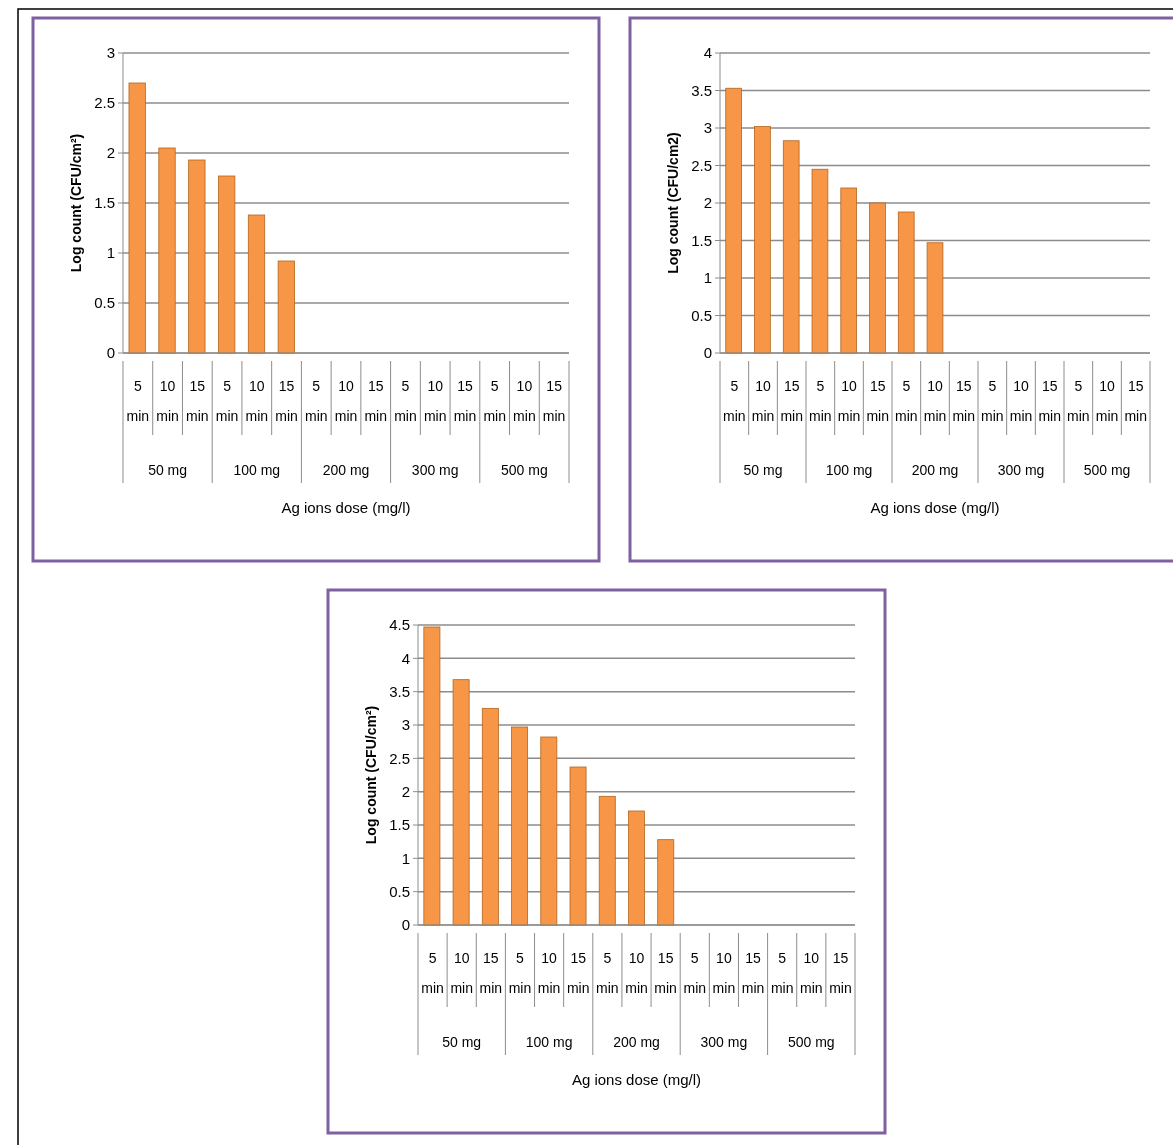 The width and height of the screenshot is (1173, 1145). I want to click on x-axis-title: Ag ions dose (mg/l), so click(935, 507).